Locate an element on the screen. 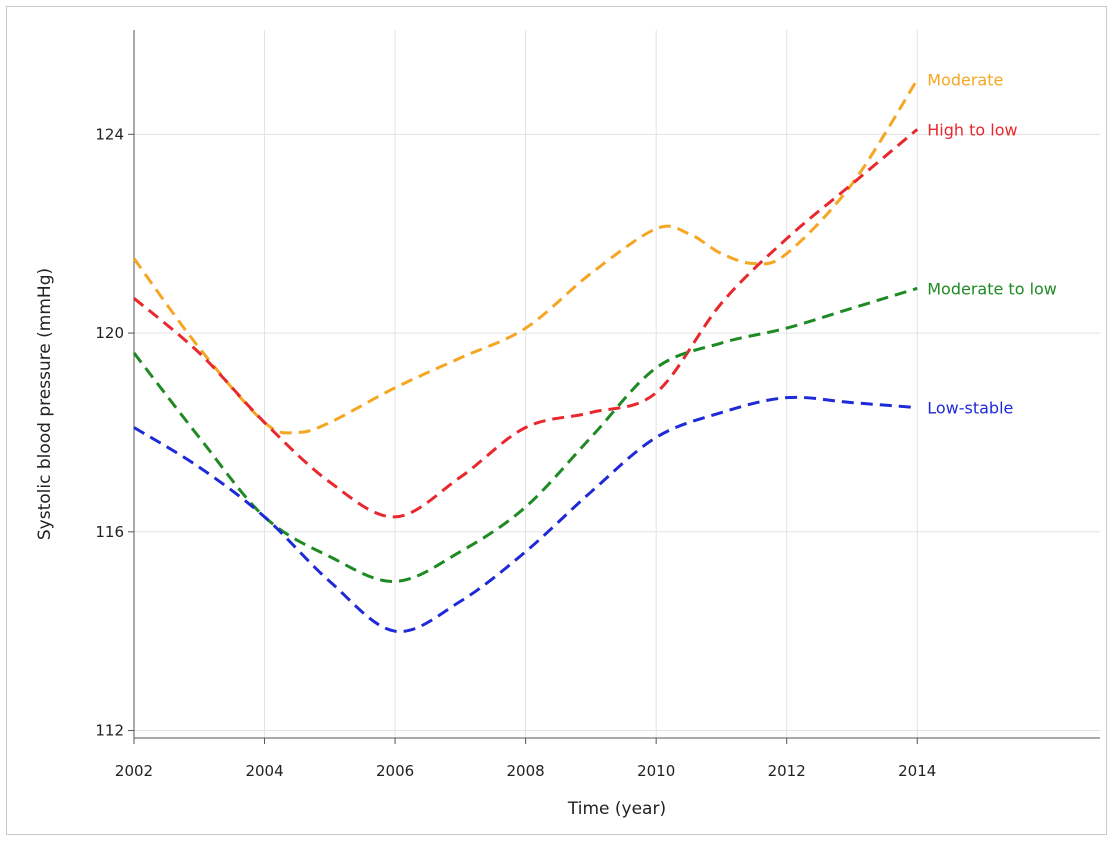 The height and width of the screenshot is (843, 1115). x-tick-label: 2014 is located at coordinates (917, 771).